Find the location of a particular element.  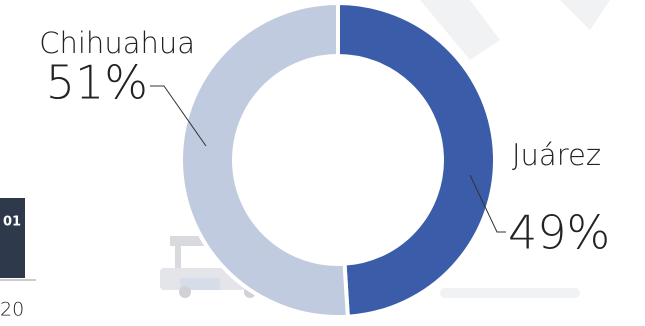

axis-label: 20 is located at coordinates (12, 310).